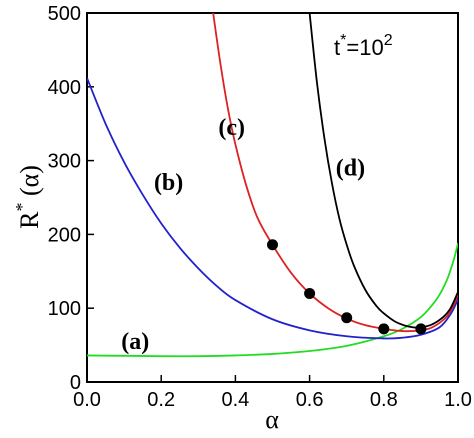 Image resolution: width=474 pixels, height=438 pixels. Describe the element at coordinates (347, 287) in the screenshot. I see `data-markers` at that location.